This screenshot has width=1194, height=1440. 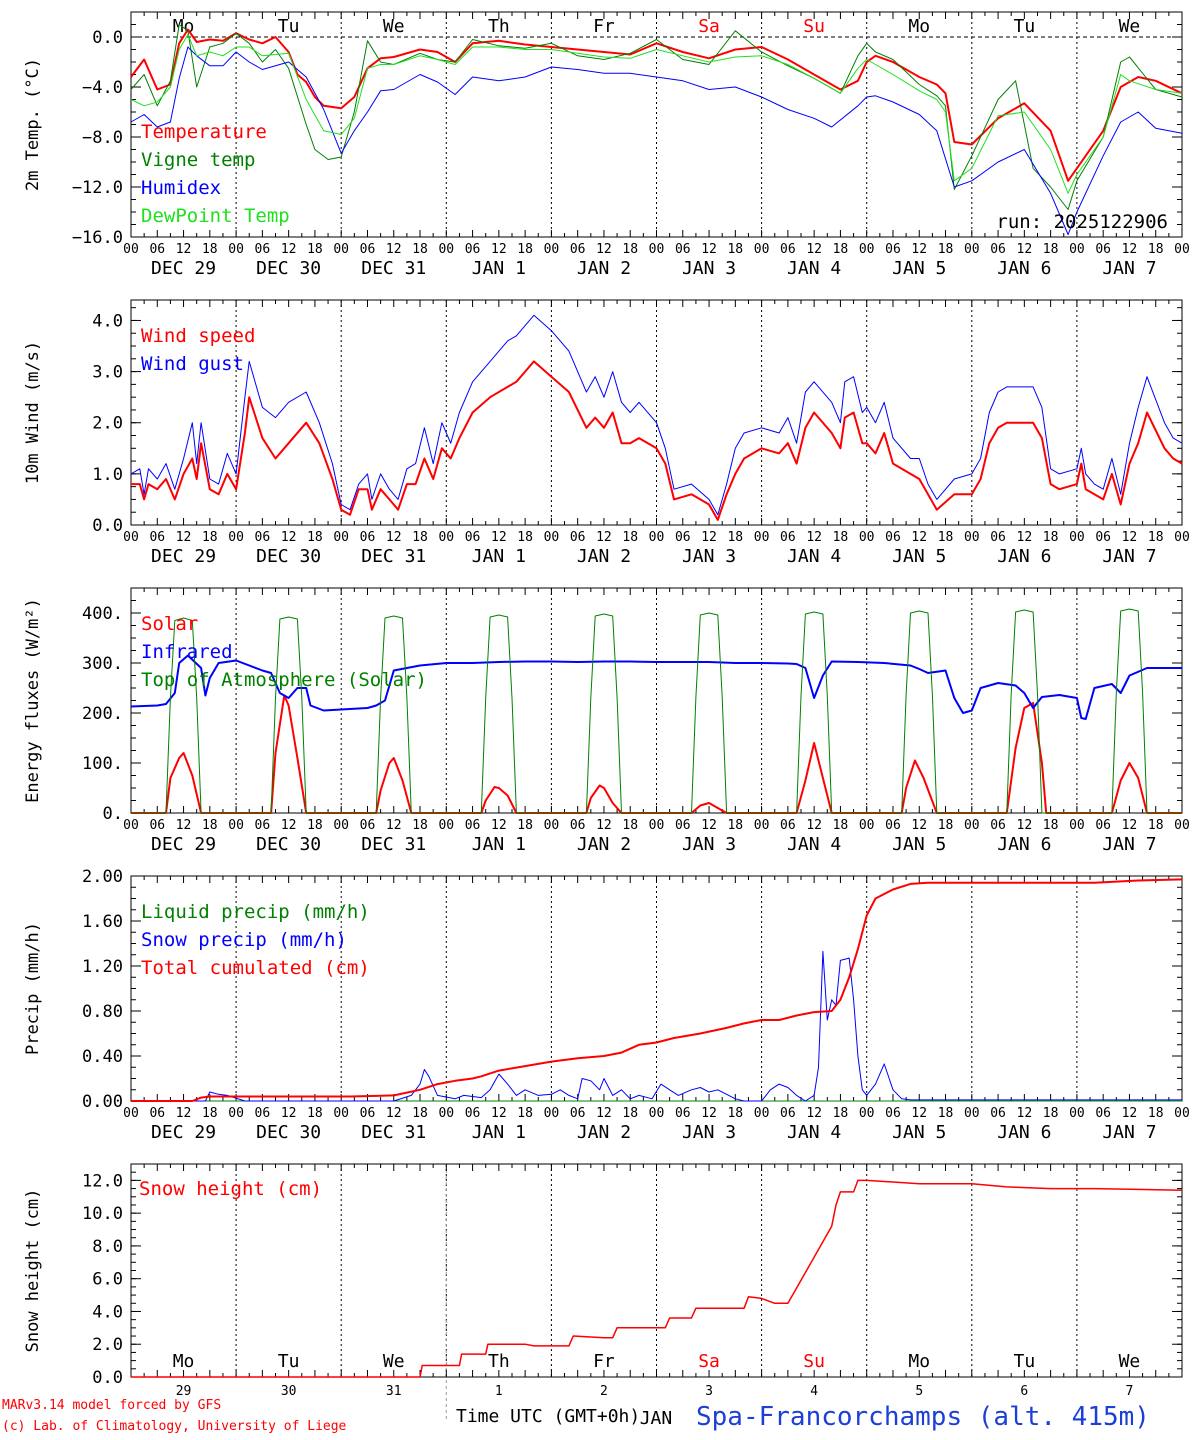 I want to click on day-number: 4, so click(x=814, y=1391).